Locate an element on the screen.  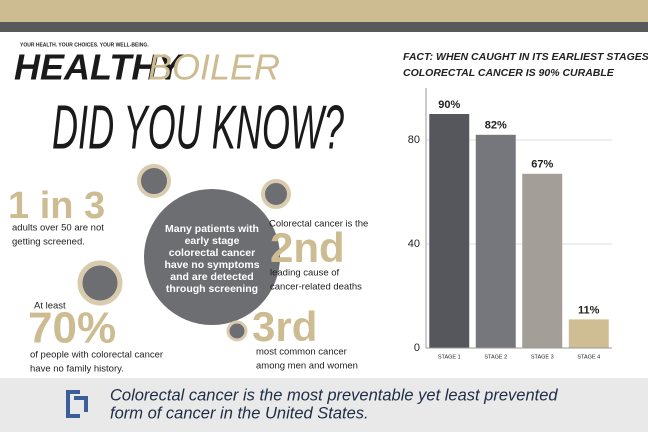
center-text: and are detected is located at coordinates (211, 277).